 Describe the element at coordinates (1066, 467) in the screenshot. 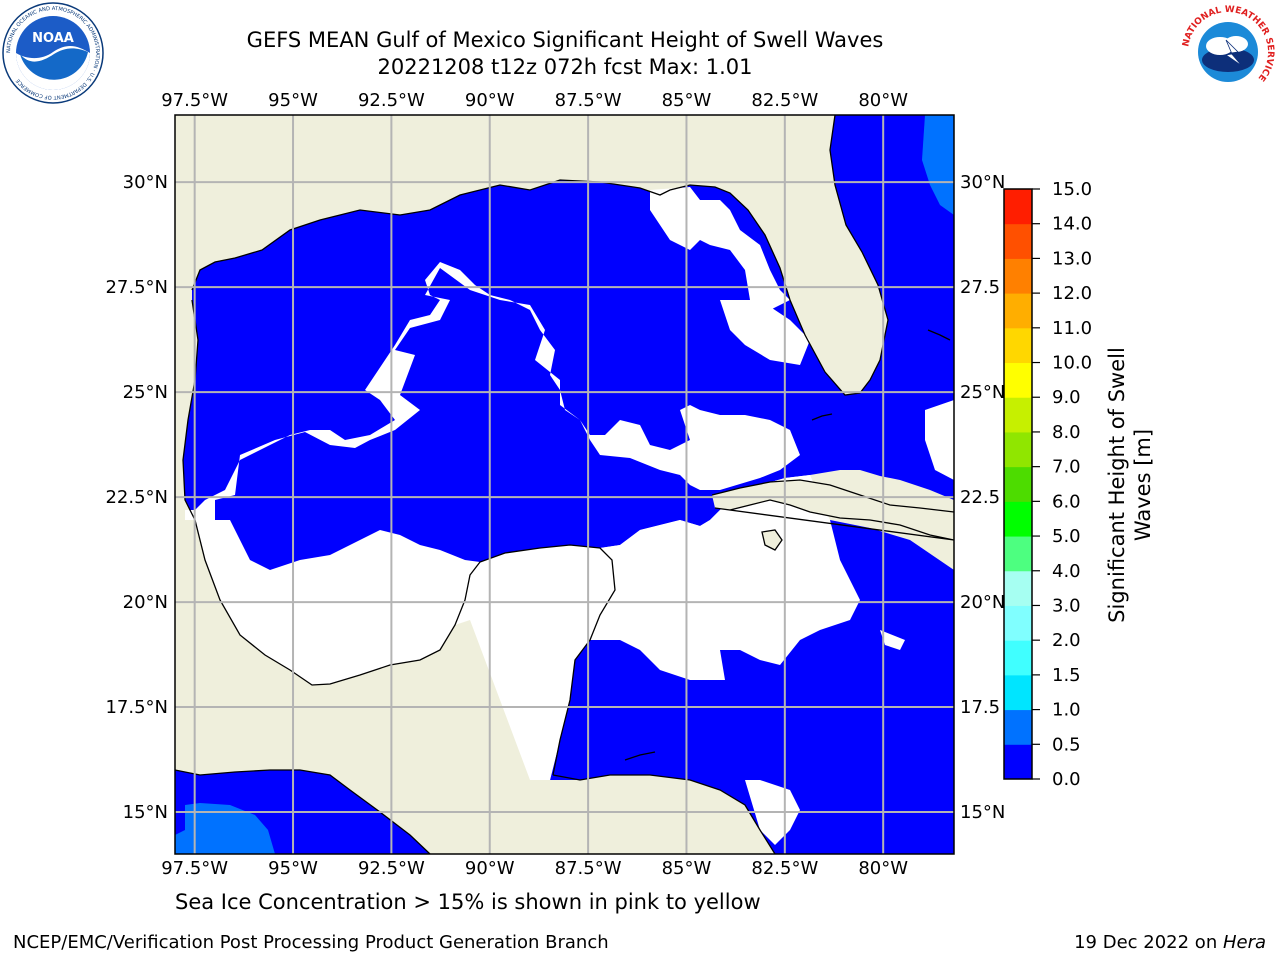

I see `colorbar-tick-label: 7.0` at that location.